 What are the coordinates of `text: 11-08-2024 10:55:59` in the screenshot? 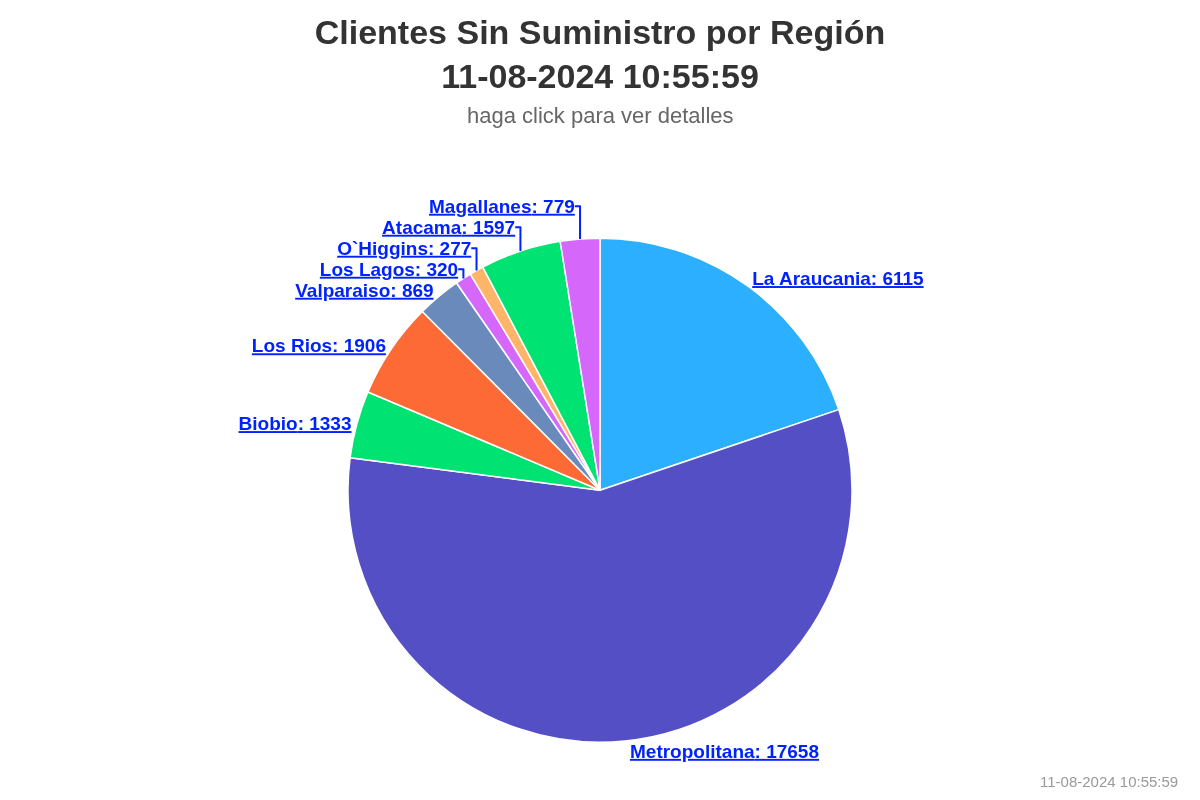 It's located at (1109, 781).